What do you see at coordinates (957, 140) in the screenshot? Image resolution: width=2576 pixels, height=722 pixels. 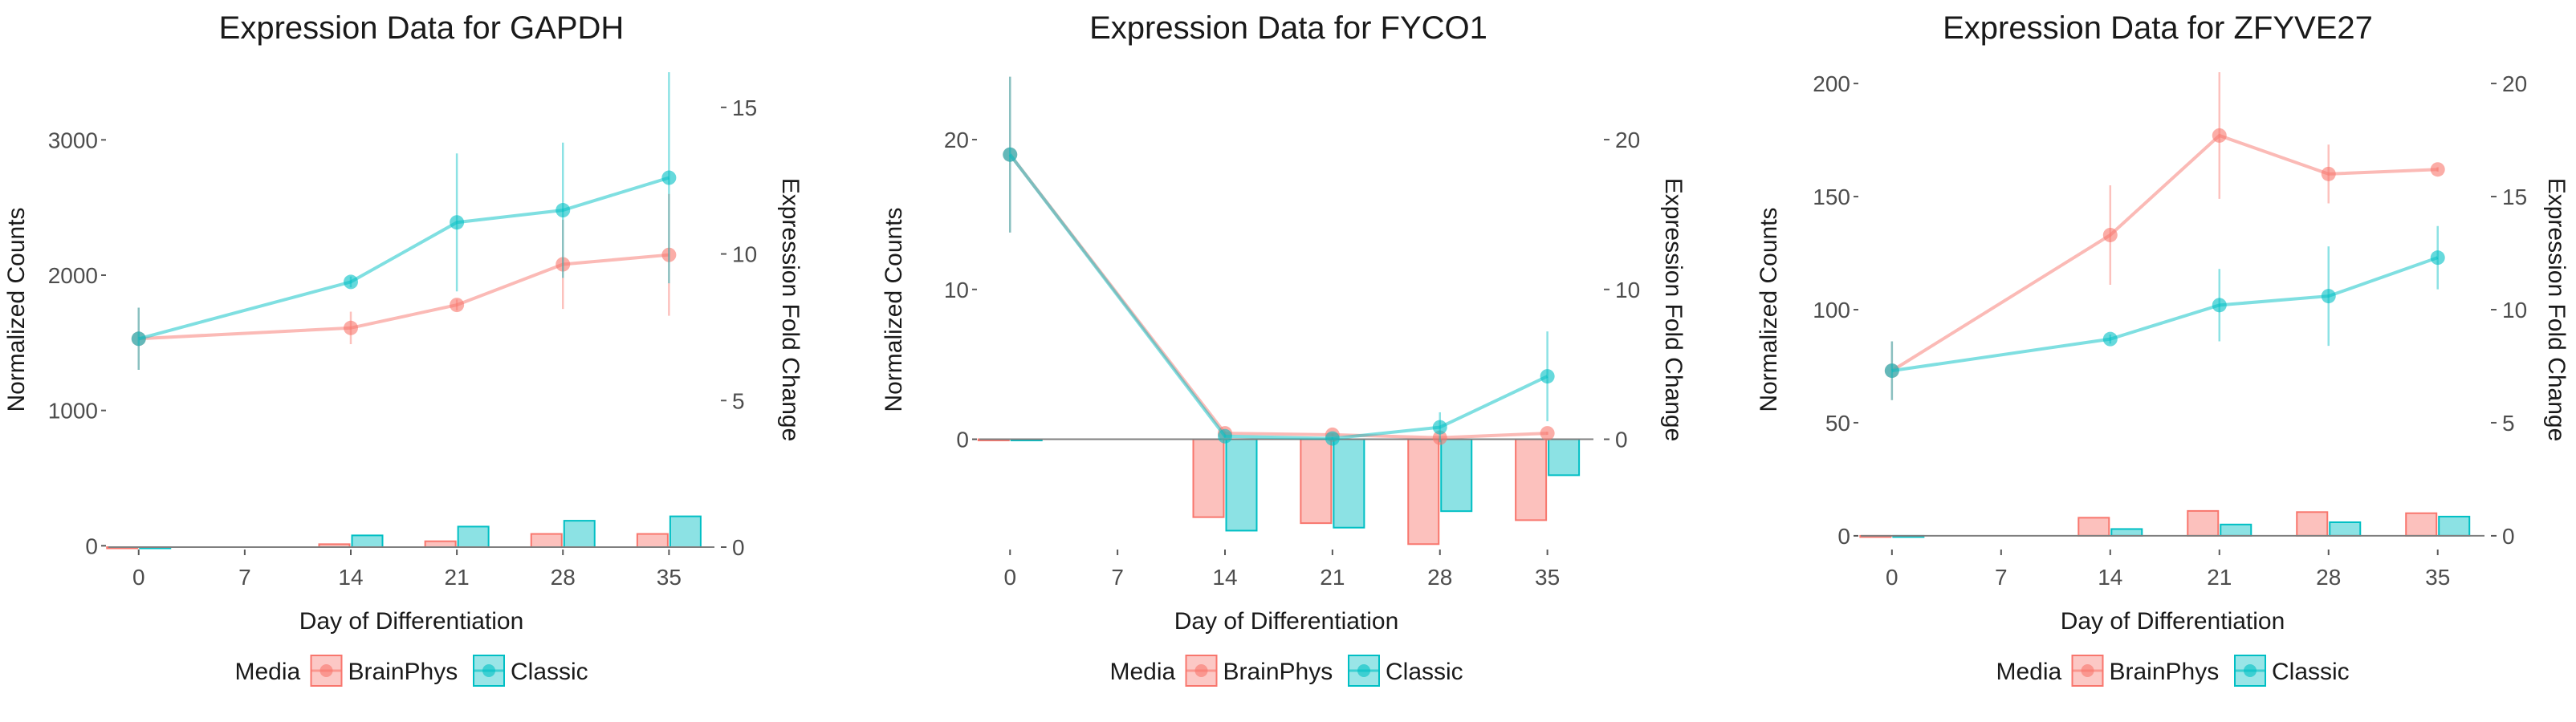 I see `y-tick-label: 20` at bounding box center [957, 140].